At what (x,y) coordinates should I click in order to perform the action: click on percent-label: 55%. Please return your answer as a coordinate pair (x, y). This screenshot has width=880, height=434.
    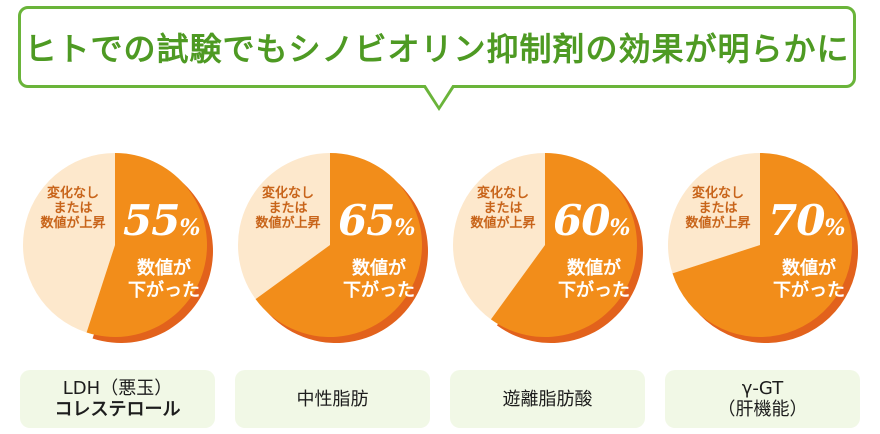
    Looking at the image, I should click on (161, 220).